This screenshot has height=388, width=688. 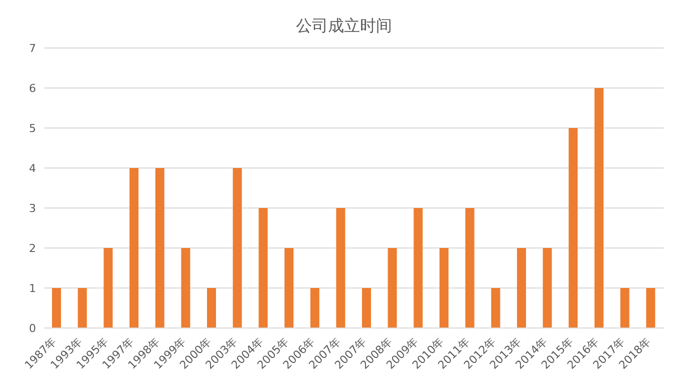 What do you see at coordinates (32, 128) in the screenshot?
I see `y-tick-label: 5` at bounding box center [32, 128].